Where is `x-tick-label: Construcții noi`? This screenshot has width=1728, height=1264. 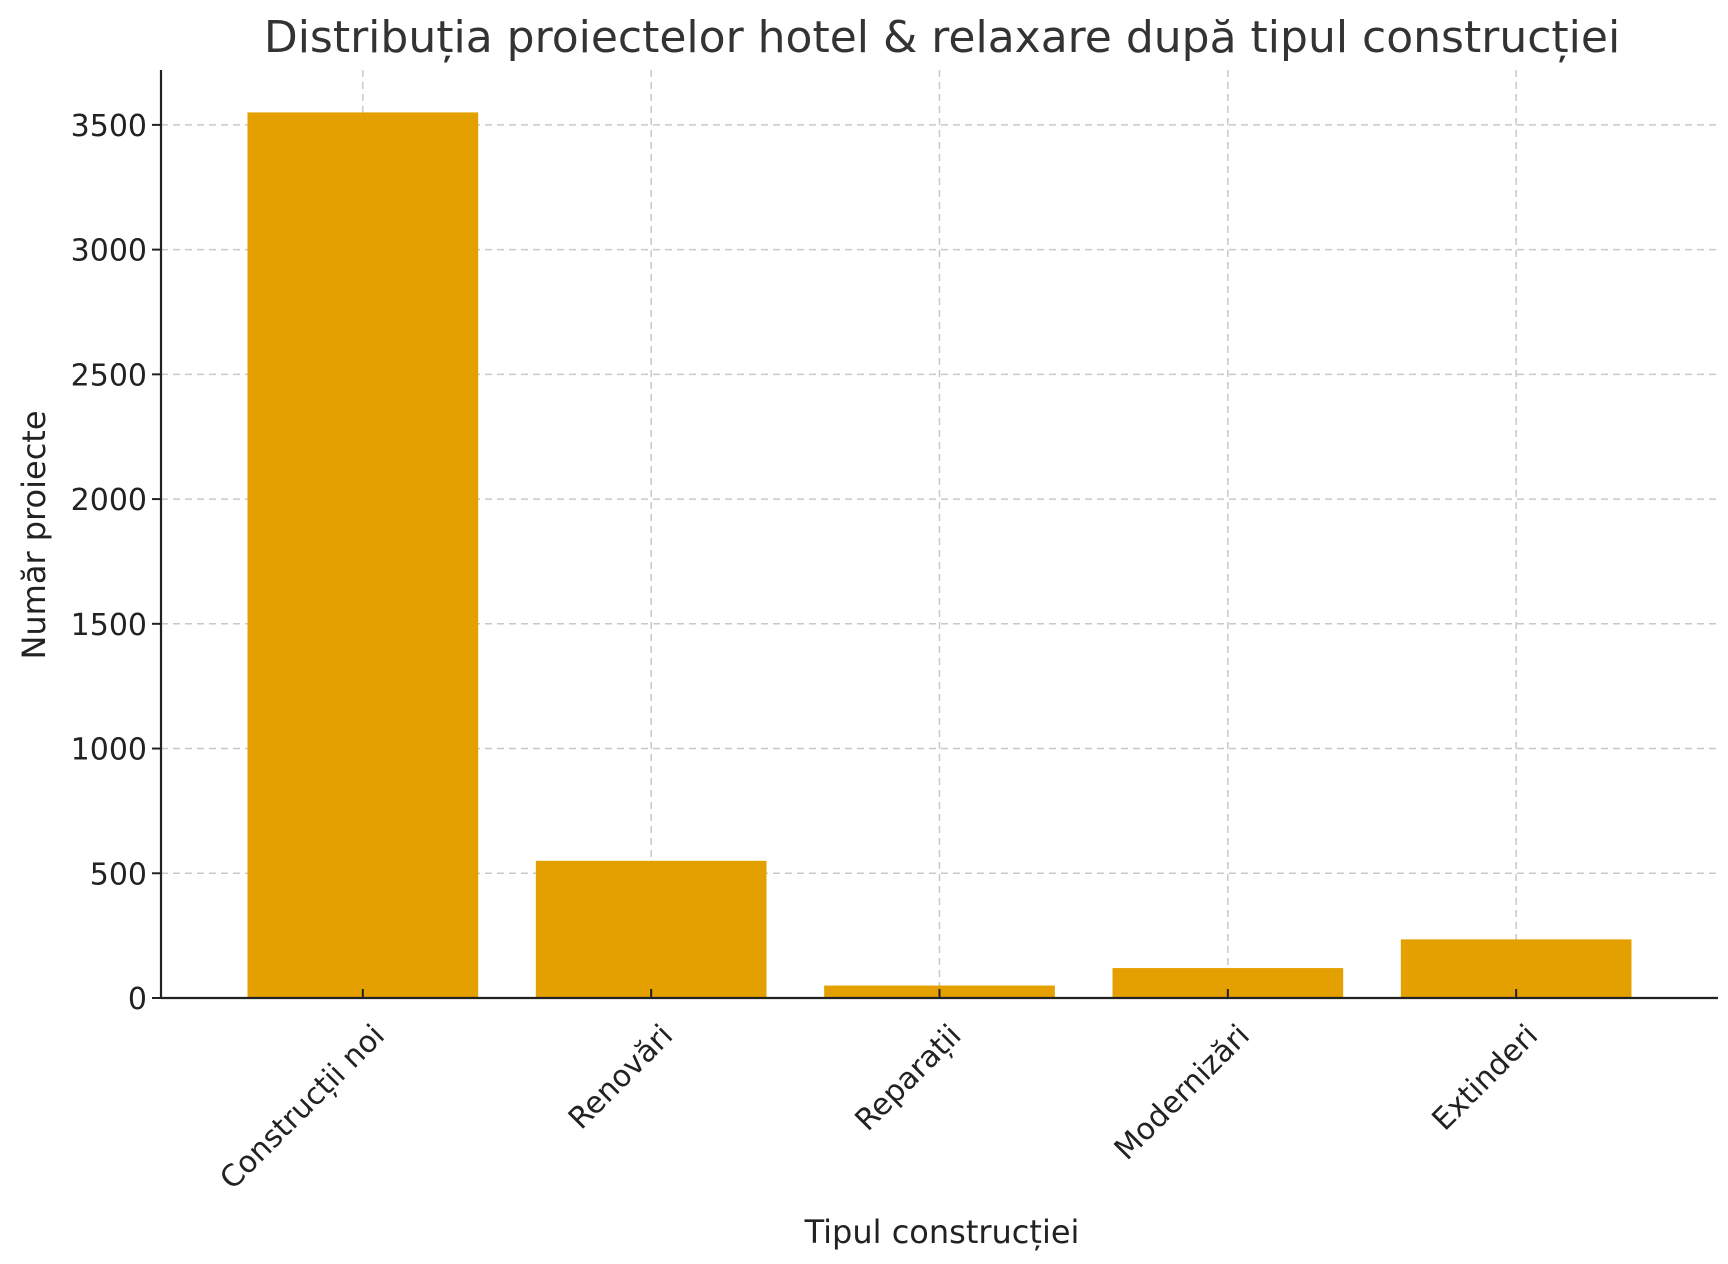
x-tick-label: Construcții noi is located at coordinates (302, 1107).